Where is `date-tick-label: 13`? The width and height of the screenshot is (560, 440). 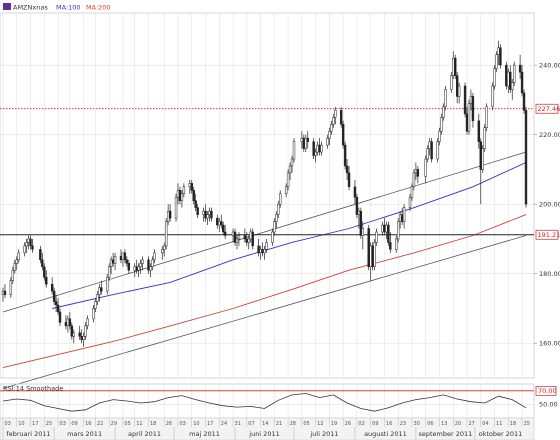 date-tick-label: 13 is located at coordinates (444, 424).